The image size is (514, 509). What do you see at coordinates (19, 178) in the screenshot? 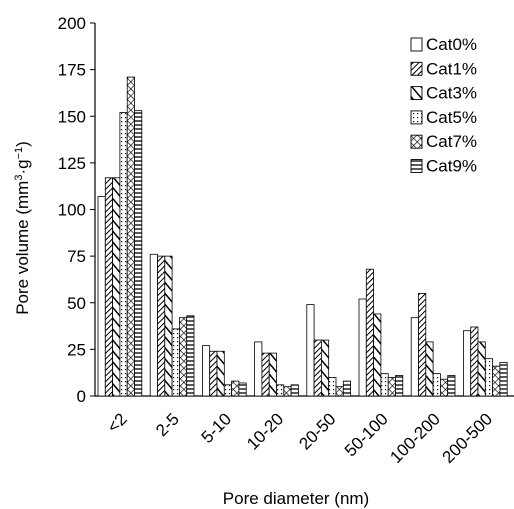
I see `y-axis-title-sup1: 3` at bounding box center [19, 178].